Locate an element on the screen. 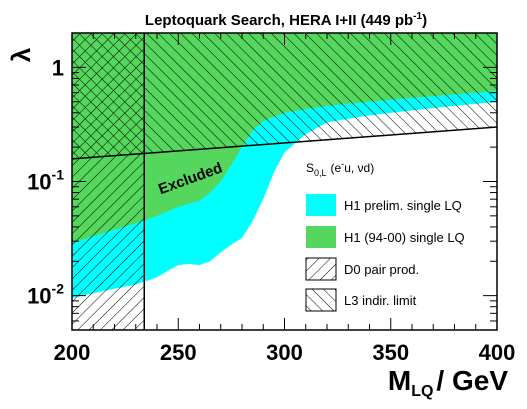  x-tick-label: 250 is located at coordinates (178, 352).